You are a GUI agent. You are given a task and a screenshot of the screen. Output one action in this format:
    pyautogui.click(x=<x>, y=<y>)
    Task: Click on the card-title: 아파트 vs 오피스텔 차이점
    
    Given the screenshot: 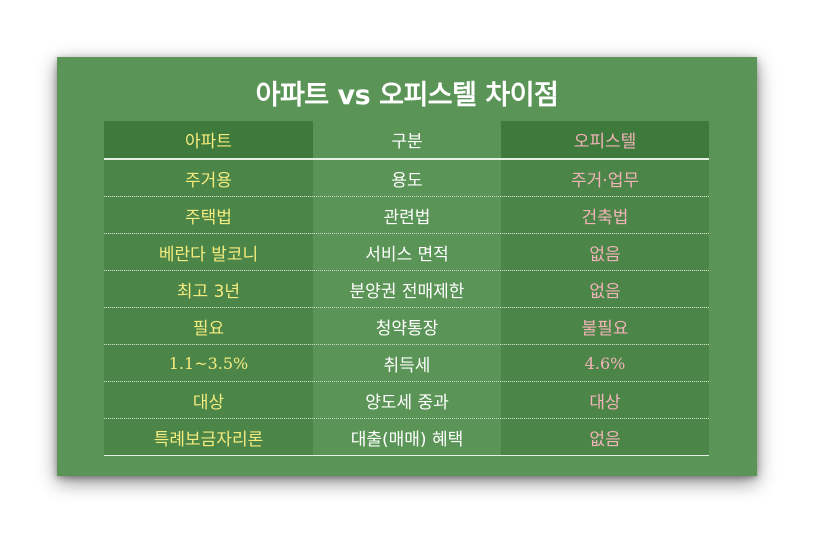 What is the action you would take?
    pyautogui.click(x=407, y=95)
    